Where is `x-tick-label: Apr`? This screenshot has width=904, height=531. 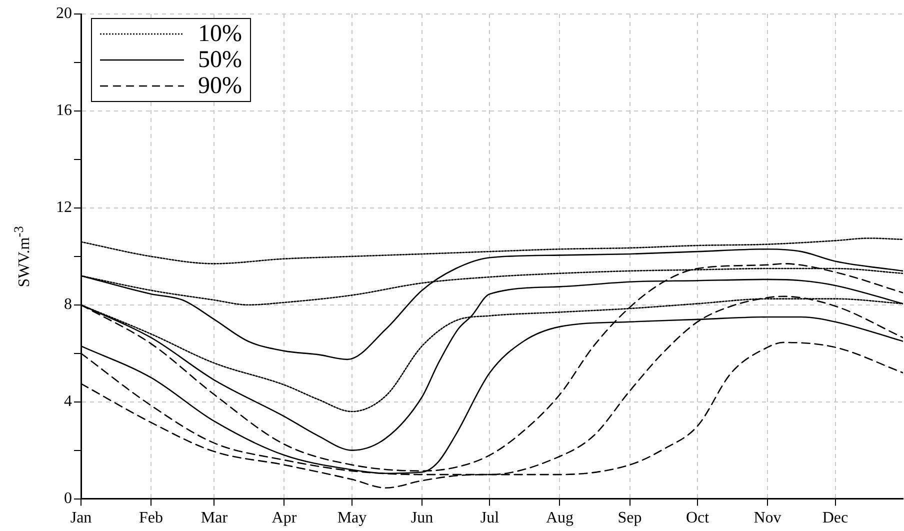 x-tick-label: Apr is located at coordinates (285, 518).